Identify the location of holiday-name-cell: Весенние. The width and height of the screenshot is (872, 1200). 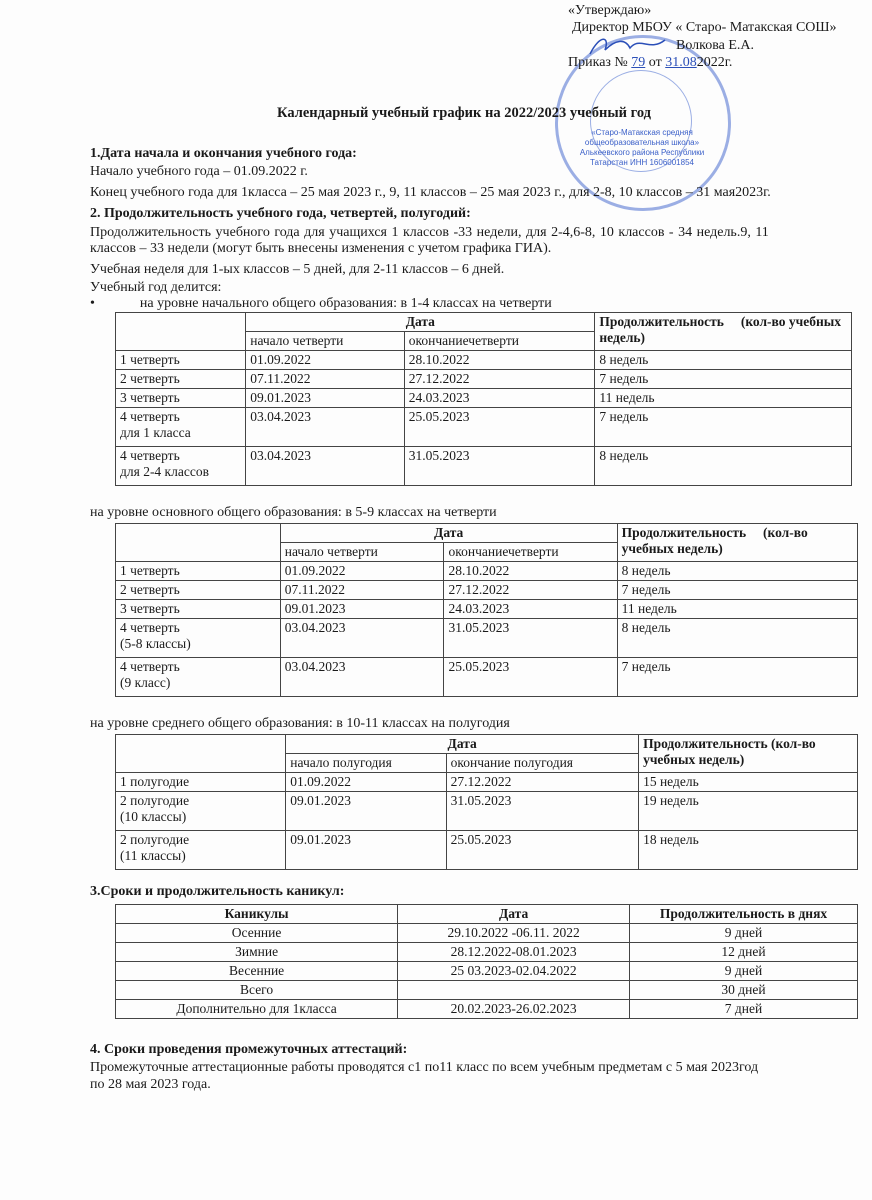
(256, 971).